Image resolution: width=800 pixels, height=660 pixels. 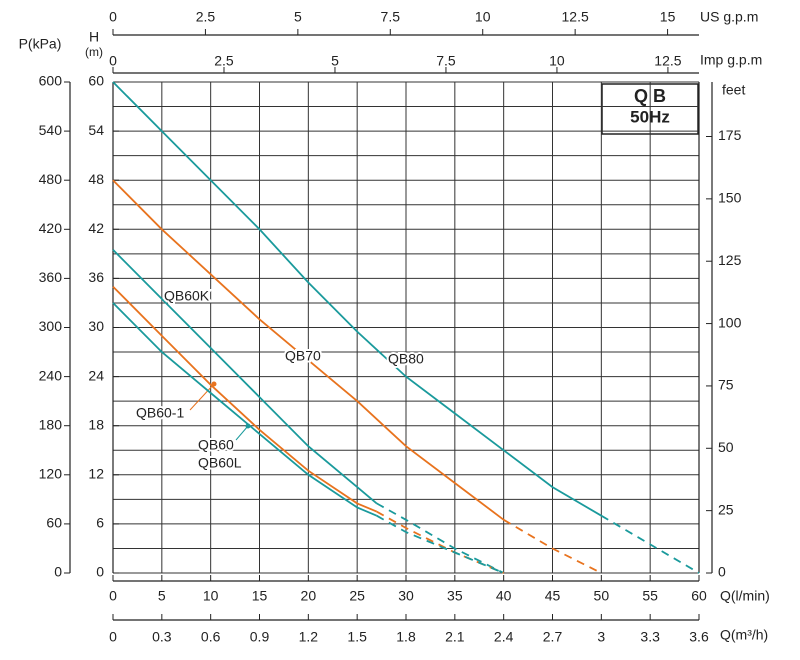 What do you see at coordinates (160, 413) in the screenshot?
I see `curve-label: QB60-1` at bounding box center [160, 413].